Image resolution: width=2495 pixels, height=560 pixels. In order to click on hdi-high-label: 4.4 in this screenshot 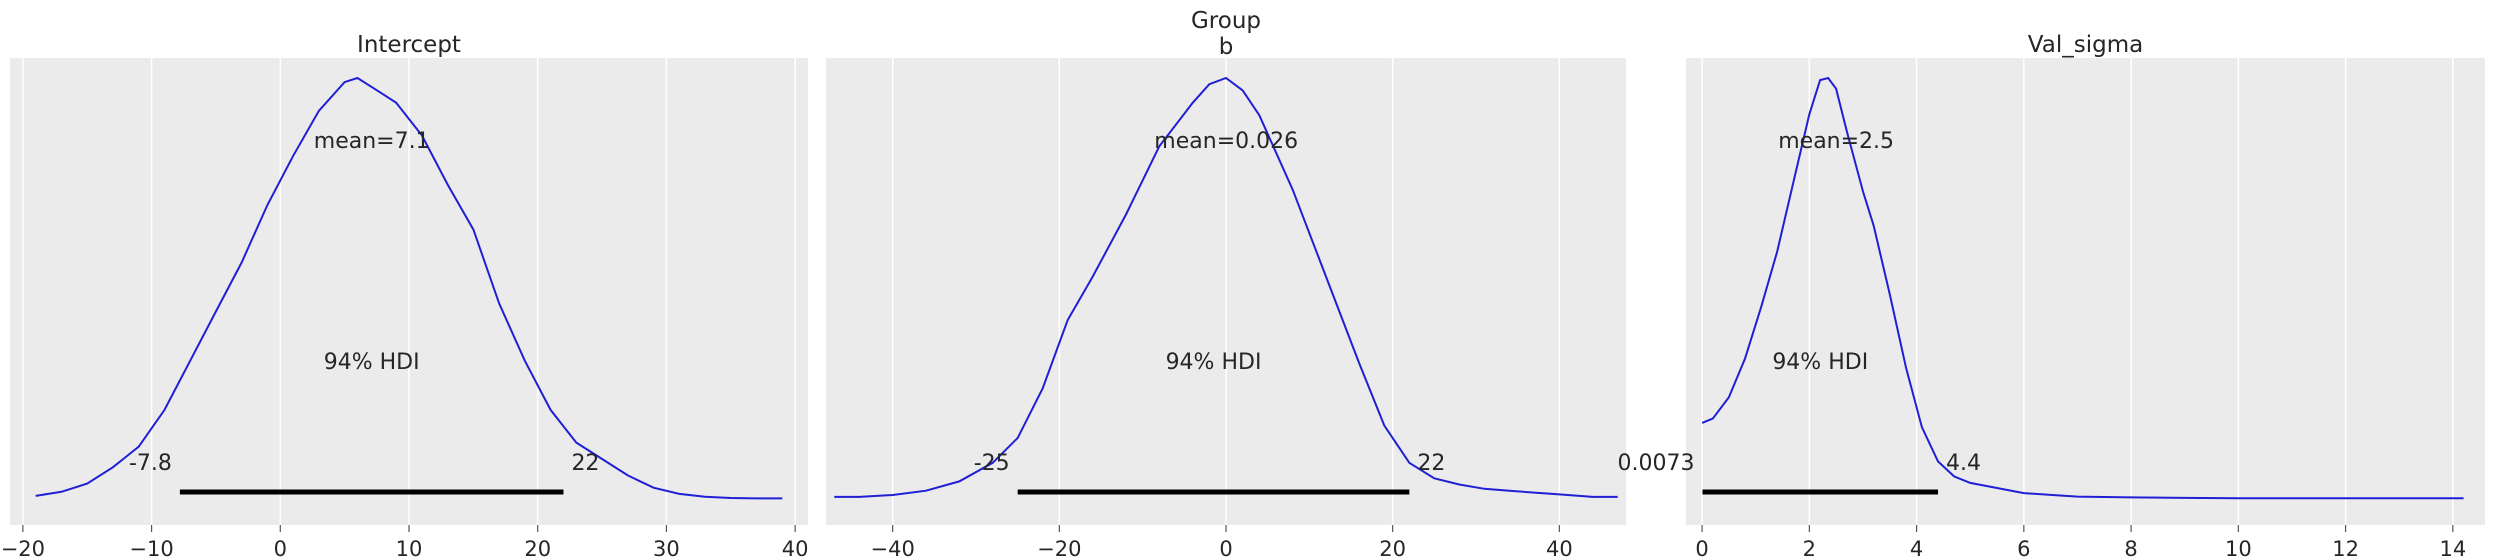, I will do `click(1963, 463)`.